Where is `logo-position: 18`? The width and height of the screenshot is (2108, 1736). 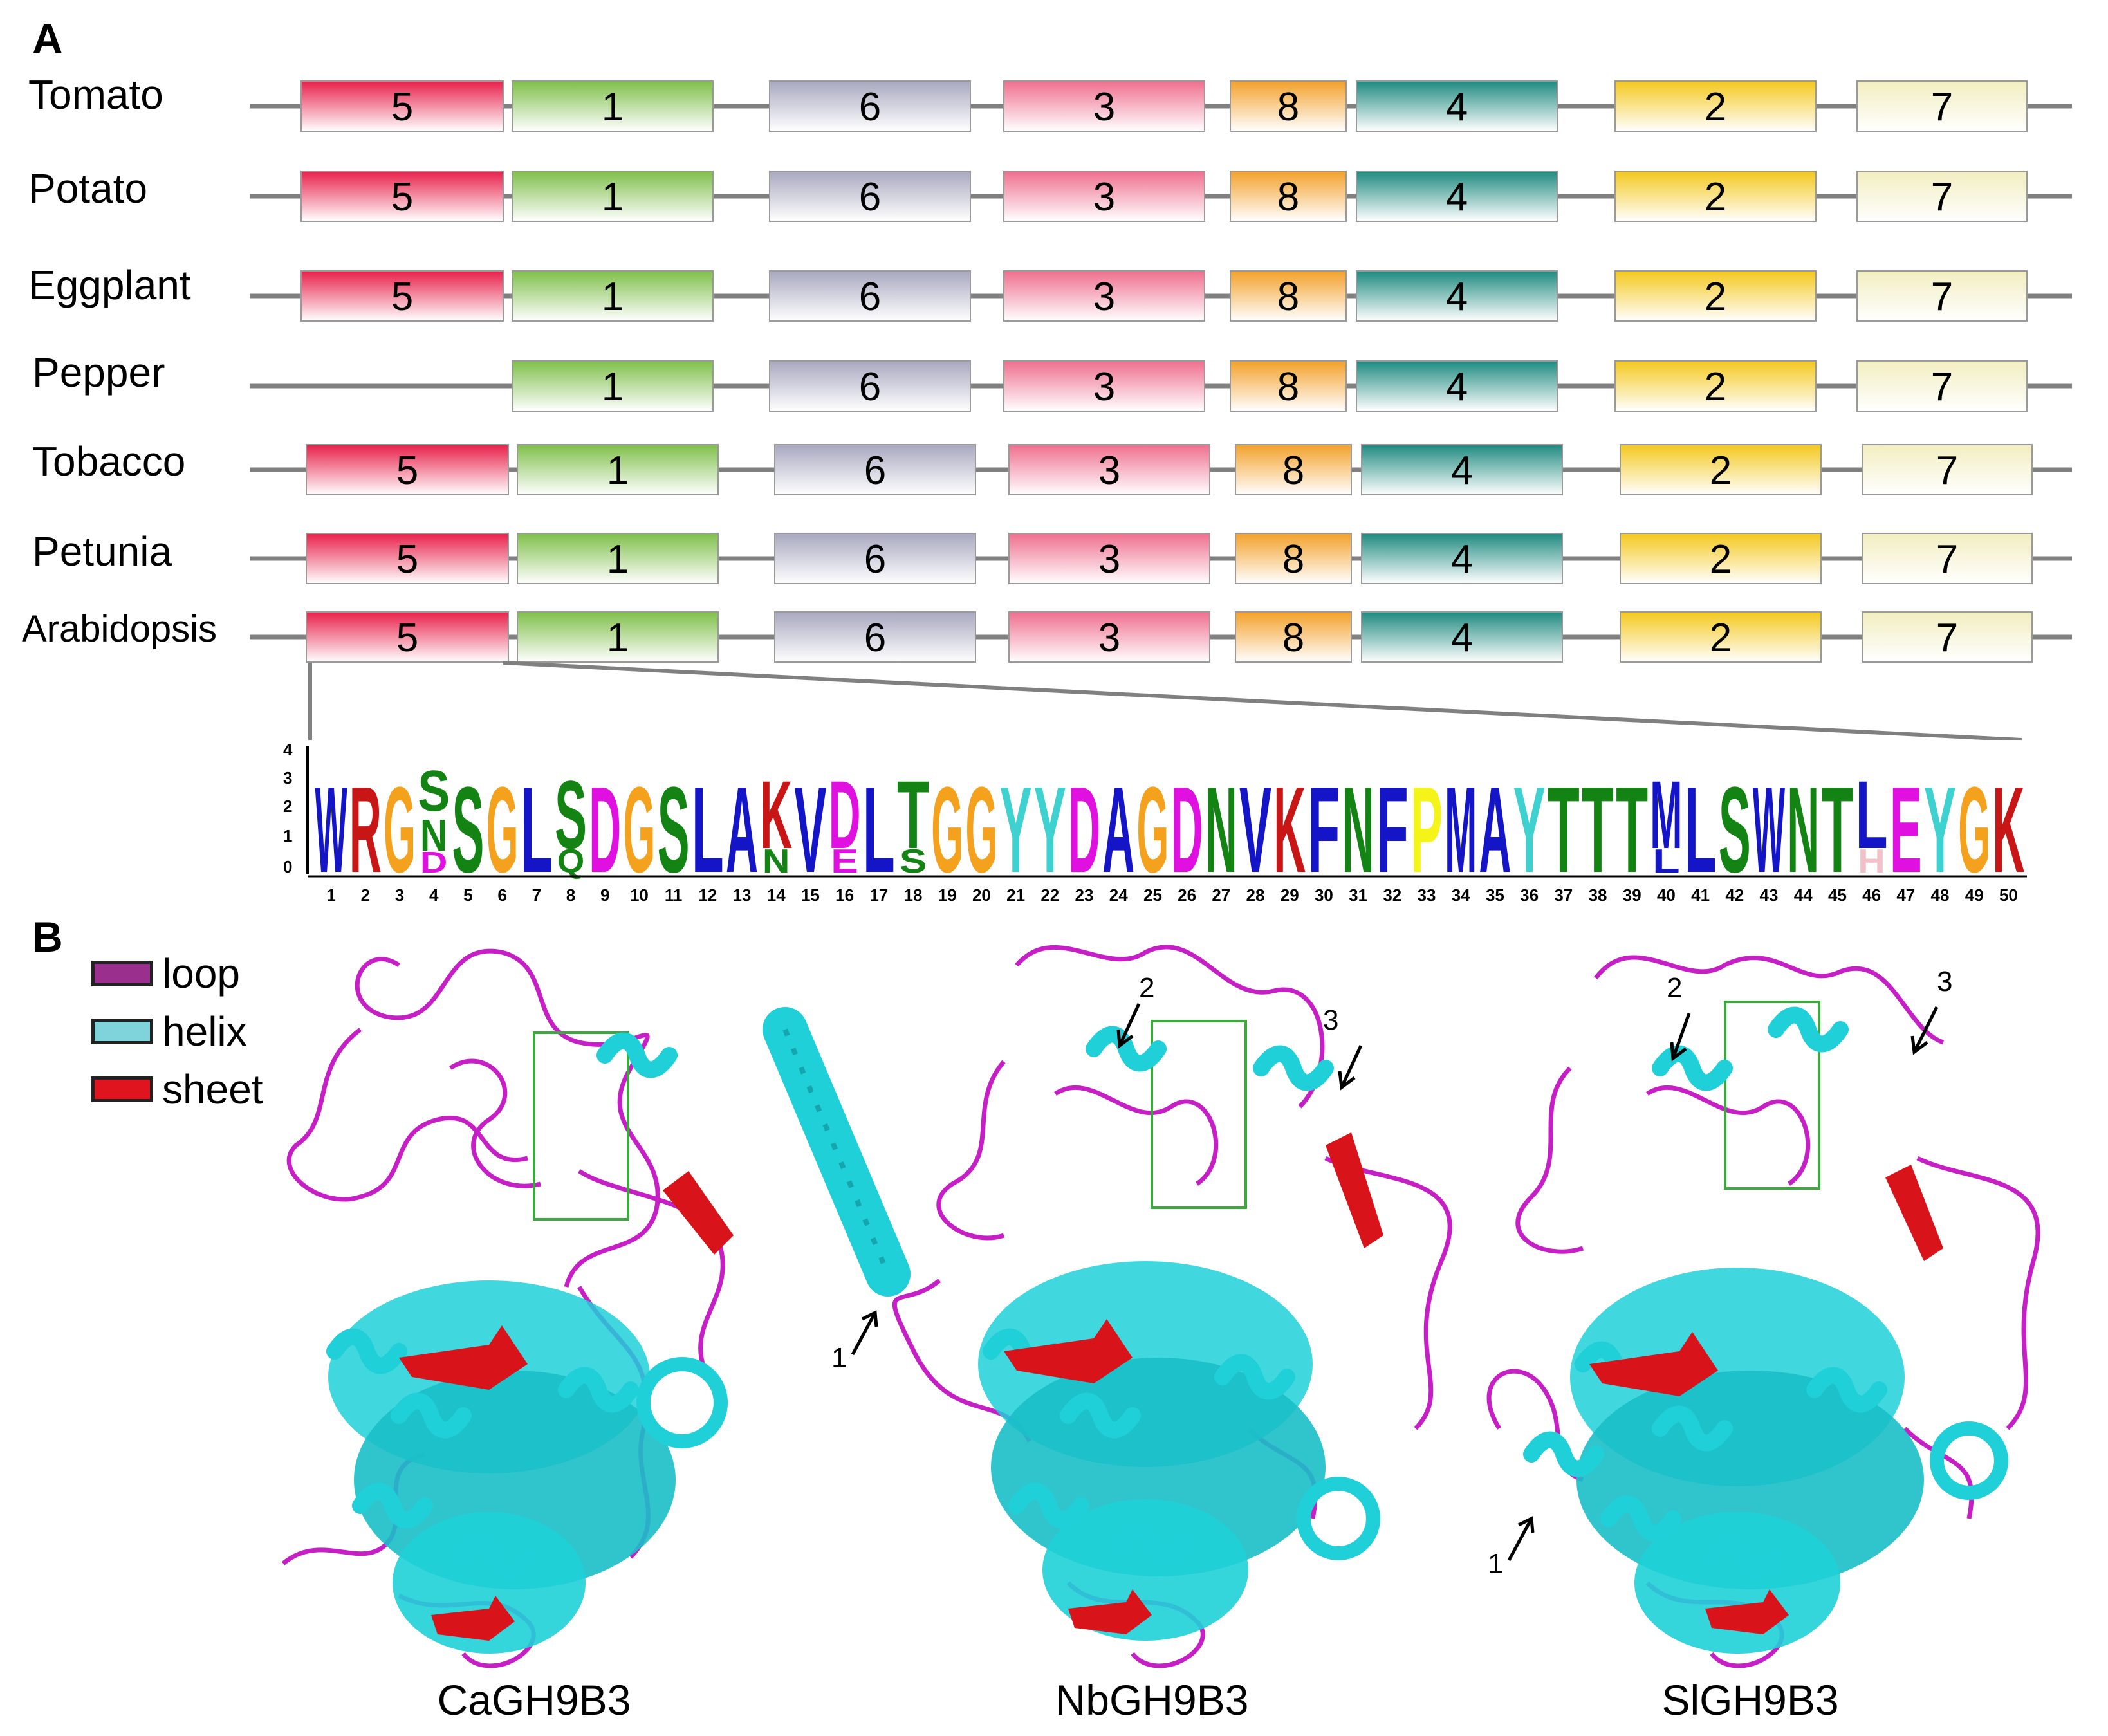 logo-position: 18 is located at coordinates (914, 895).